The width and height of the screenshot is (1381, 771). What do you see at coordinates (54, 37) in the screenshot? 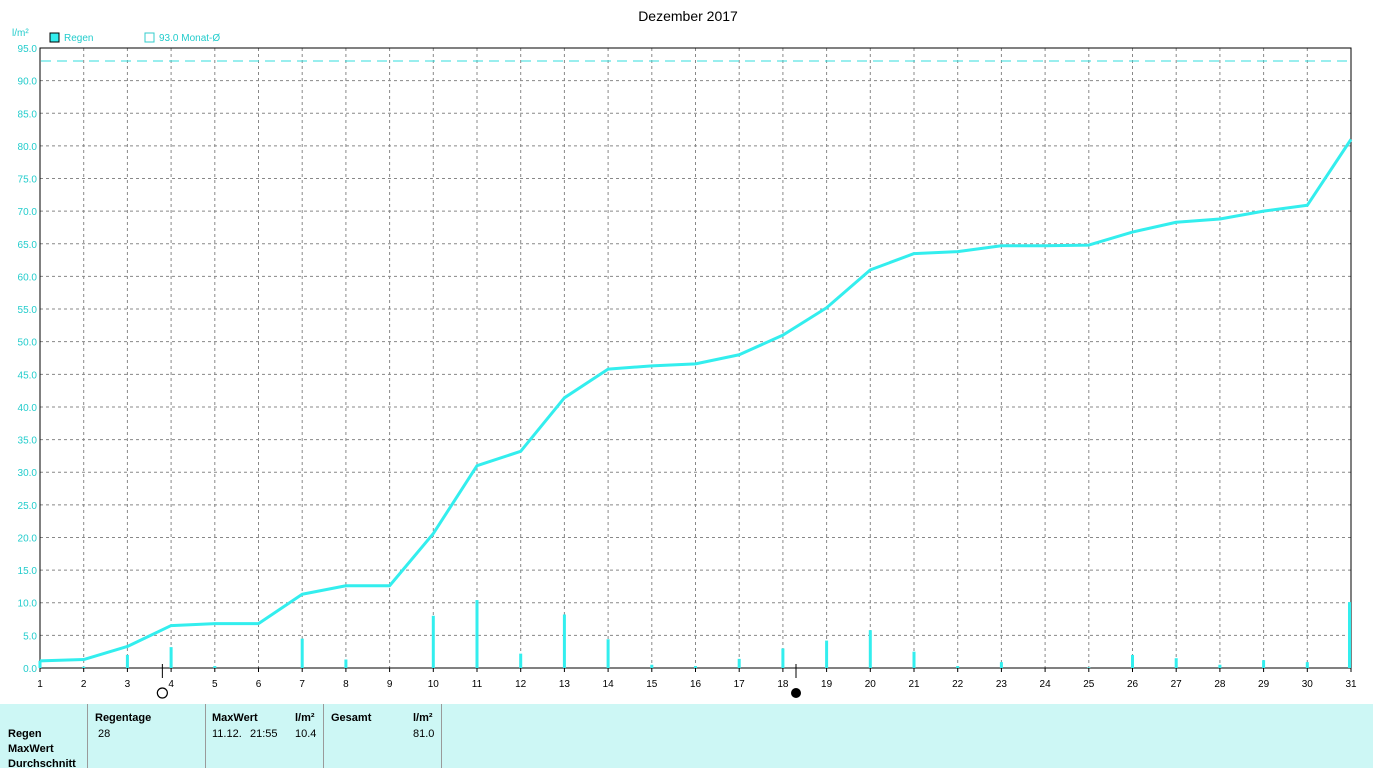
I see `legend-swatch-regen` at bounding box center [54, 37].